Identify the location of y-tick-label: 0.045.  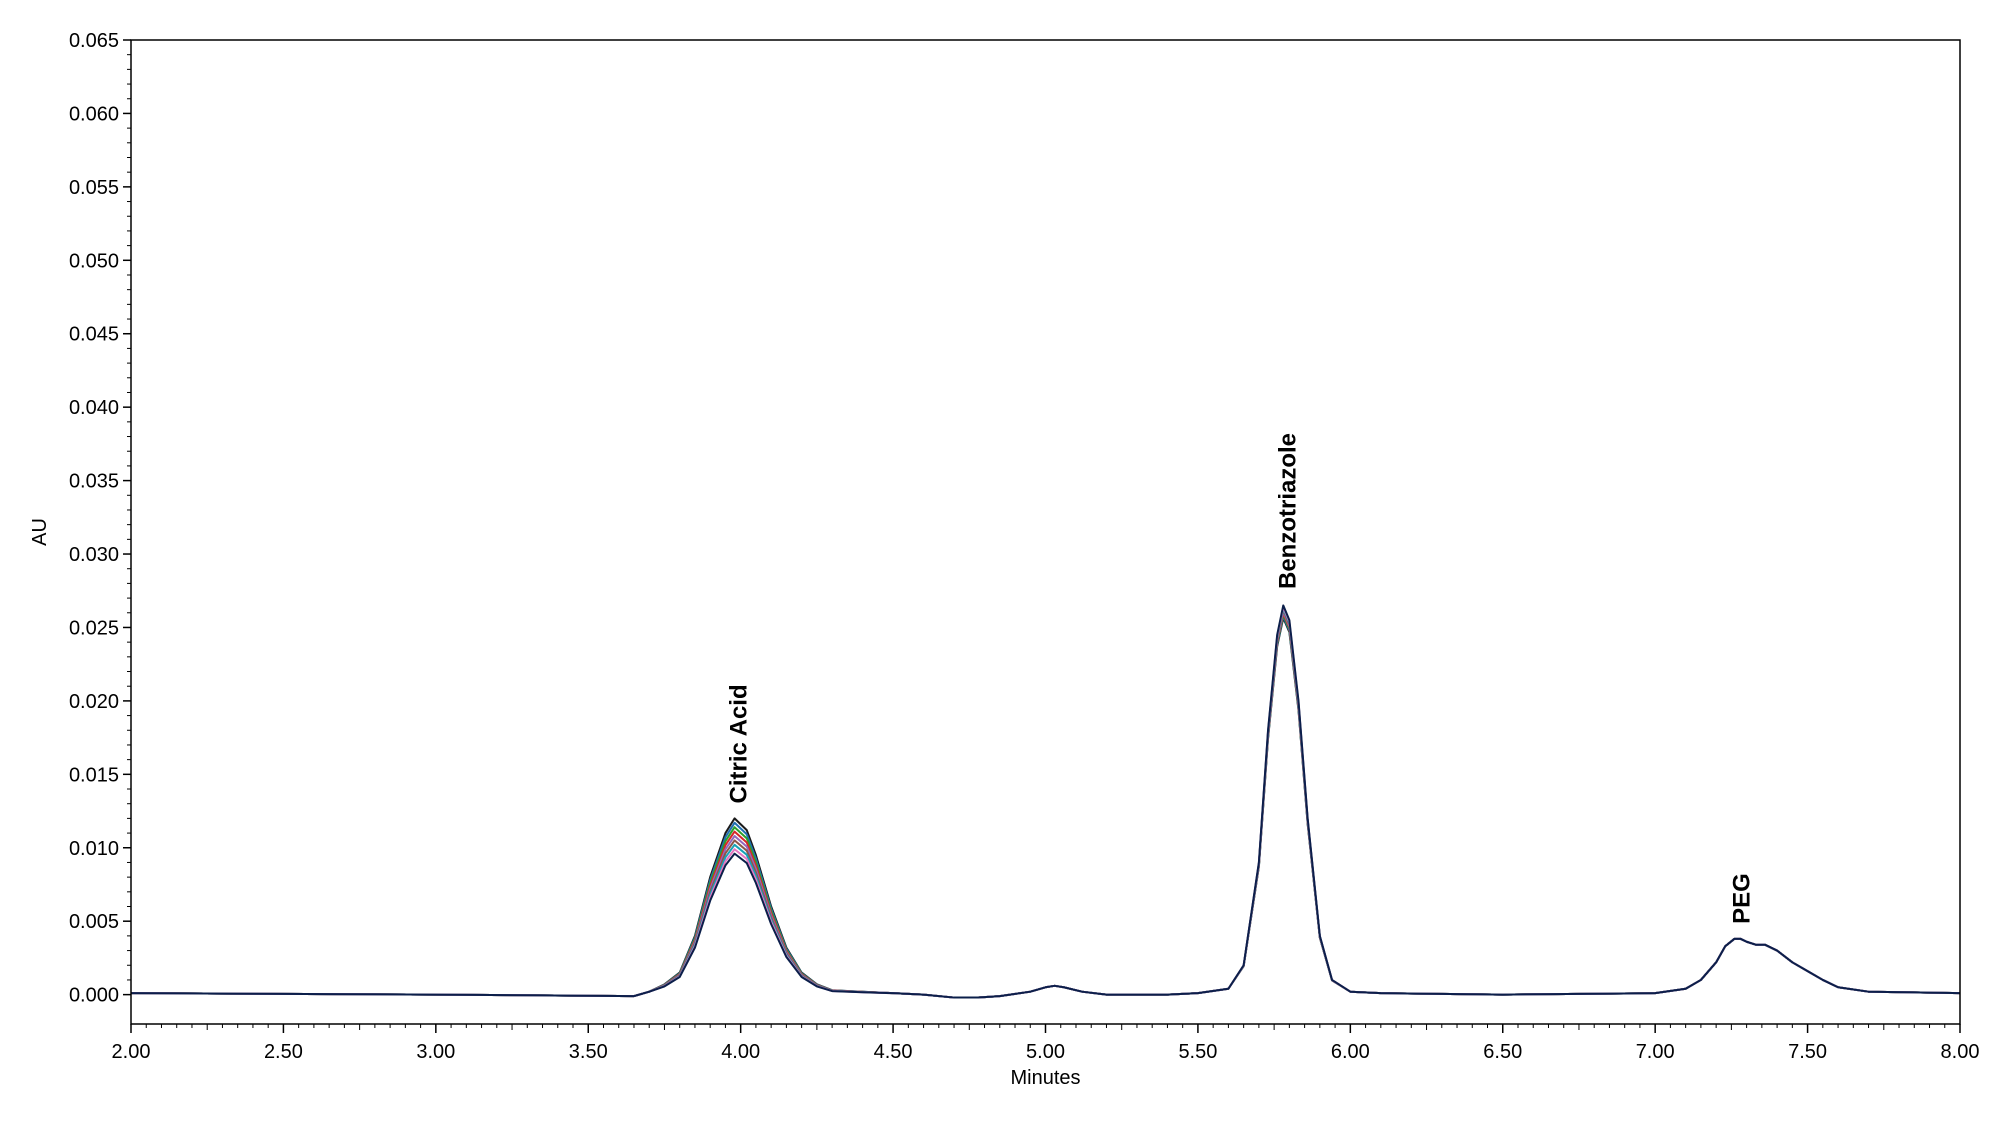
(94, 335).